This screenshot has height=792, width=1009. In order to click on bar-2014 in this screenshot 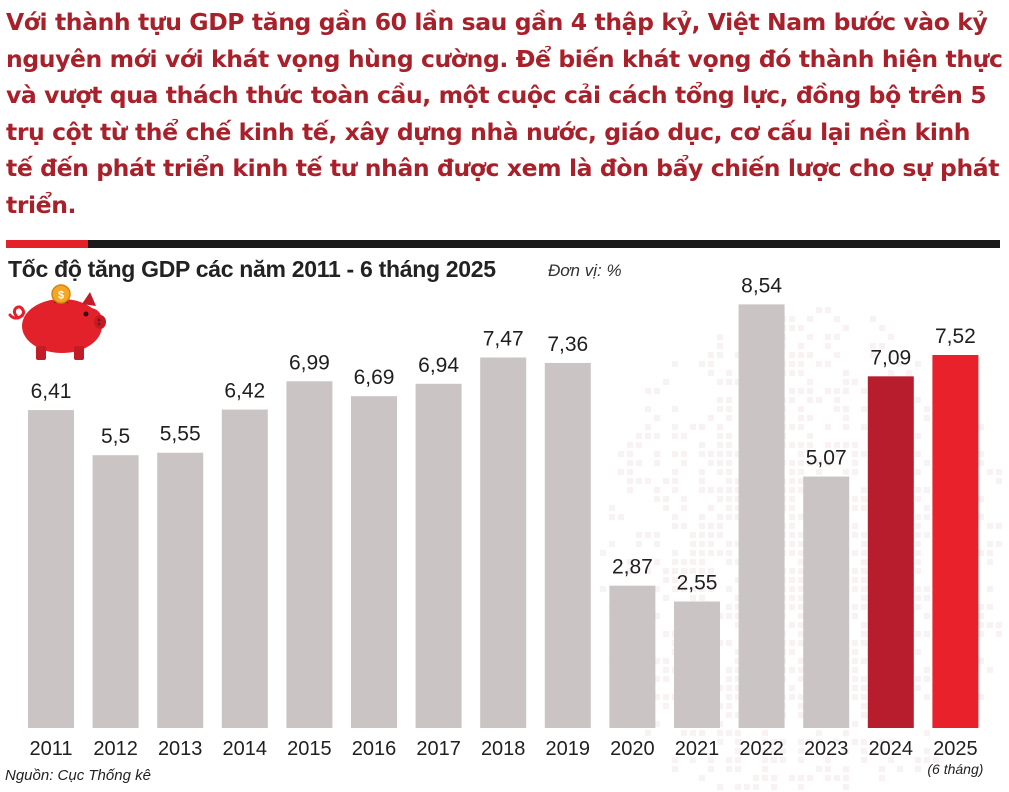, I will do `click(244, 568)`.